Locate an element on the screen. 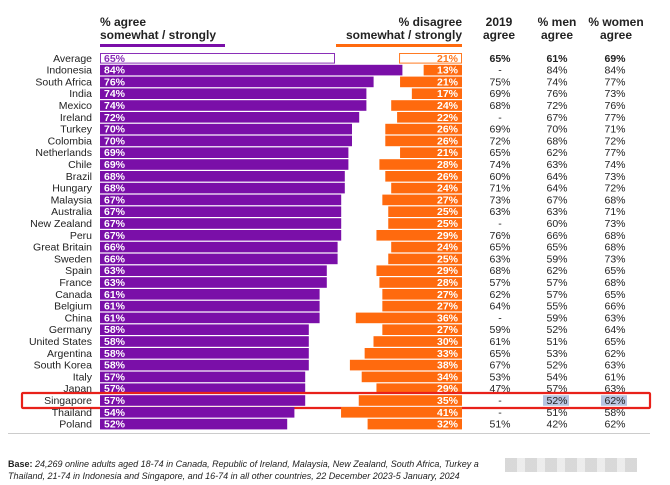  y2019-value: 67% is located at coordinates (499, 366).